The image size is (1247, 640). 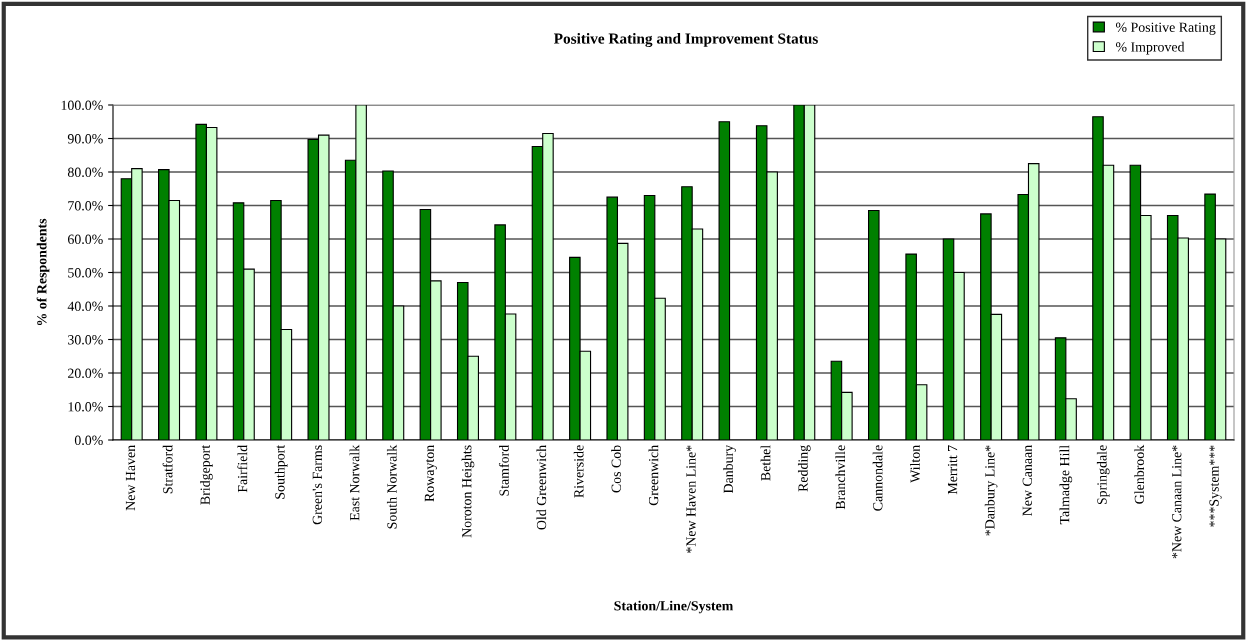 I want to click on y-tick-label: 80.0%, so click(x=85, y=172).